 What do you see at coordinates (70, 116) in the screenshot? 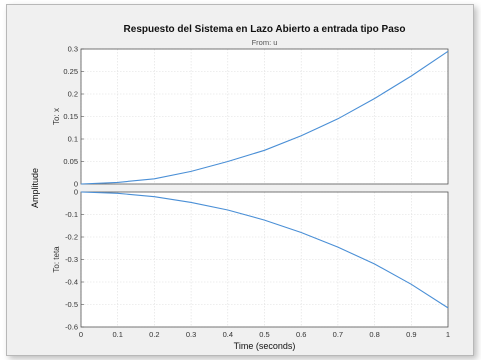
I see `y-tick-label: 0.15` at bounding box center [70, 116].